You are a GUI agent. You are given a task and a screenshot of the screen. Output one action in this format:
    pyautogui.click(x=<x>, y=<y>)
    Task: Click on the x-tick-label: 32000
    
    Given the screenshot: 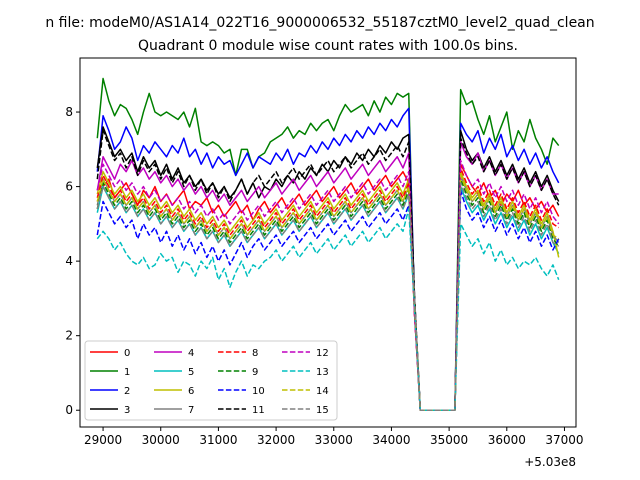 What is the action you would take?
    pyautogui.click(x=276, y=440)
    